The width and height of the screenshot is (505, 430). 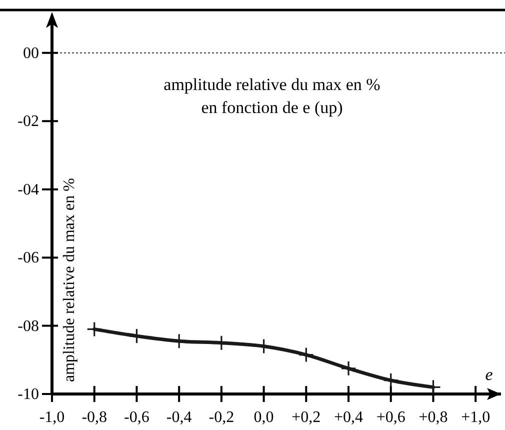 I want to click on x-tick-label: 0,0, so click(x=264, y=417).